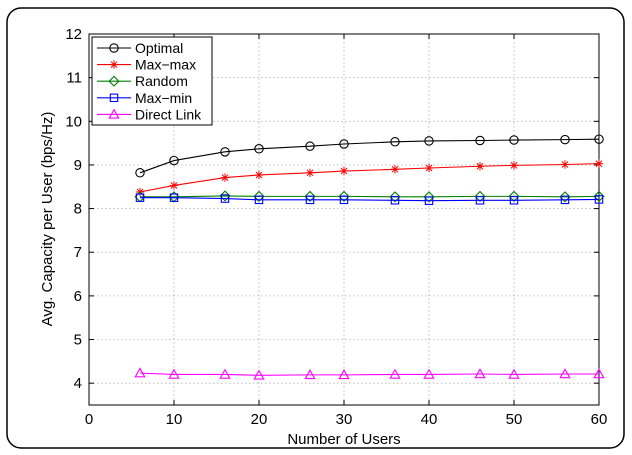 This screenshot has height=455, width=632. What do you see at coordinates (161, 81) in the screenshot?
I see `legend-label: Random` at bounding box center [161, 81].